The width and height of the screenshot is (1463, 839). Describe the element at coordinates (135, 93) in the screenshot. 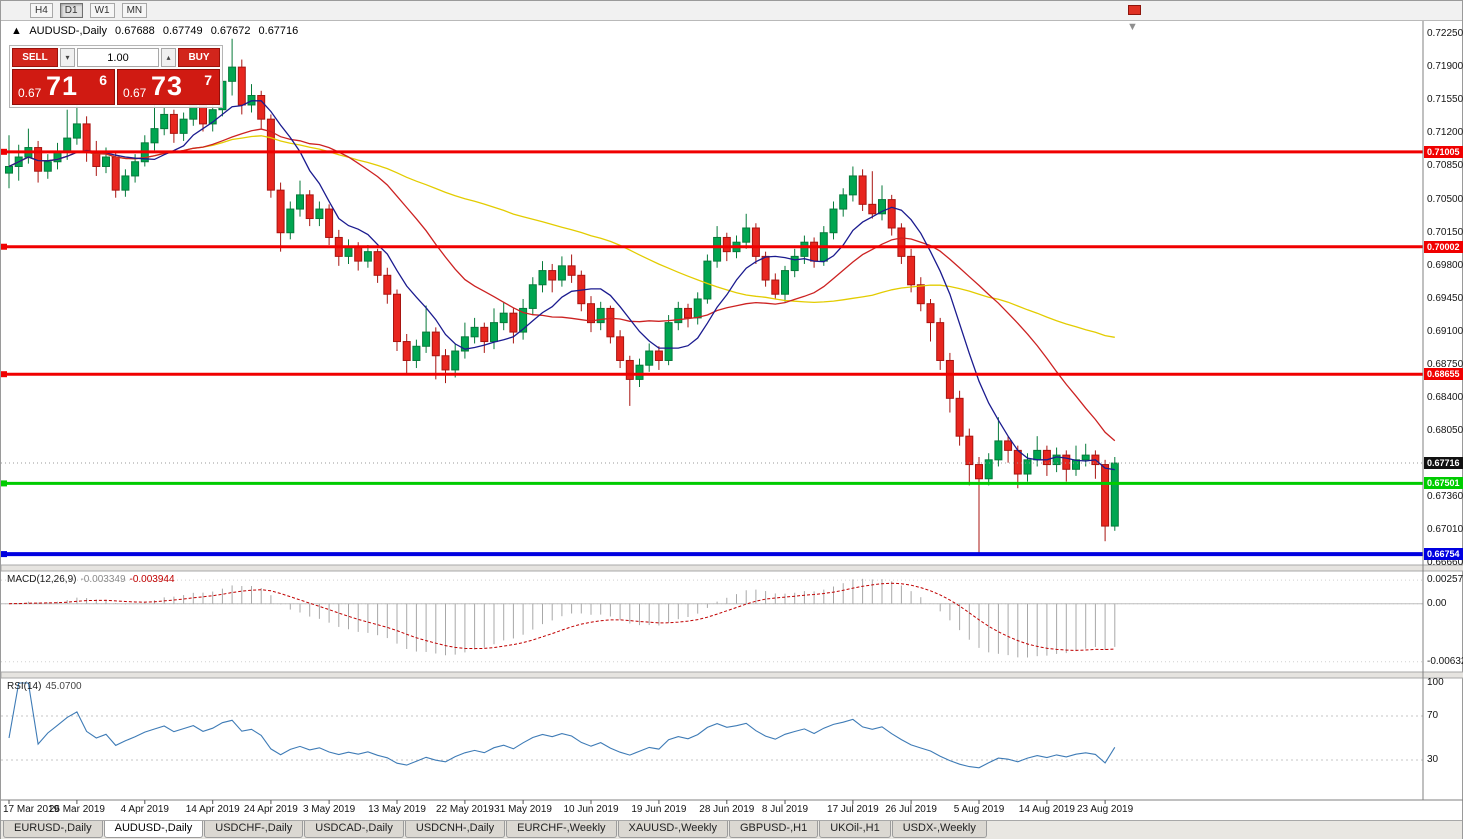

I see `ask-prefix: 0.67` at that location.